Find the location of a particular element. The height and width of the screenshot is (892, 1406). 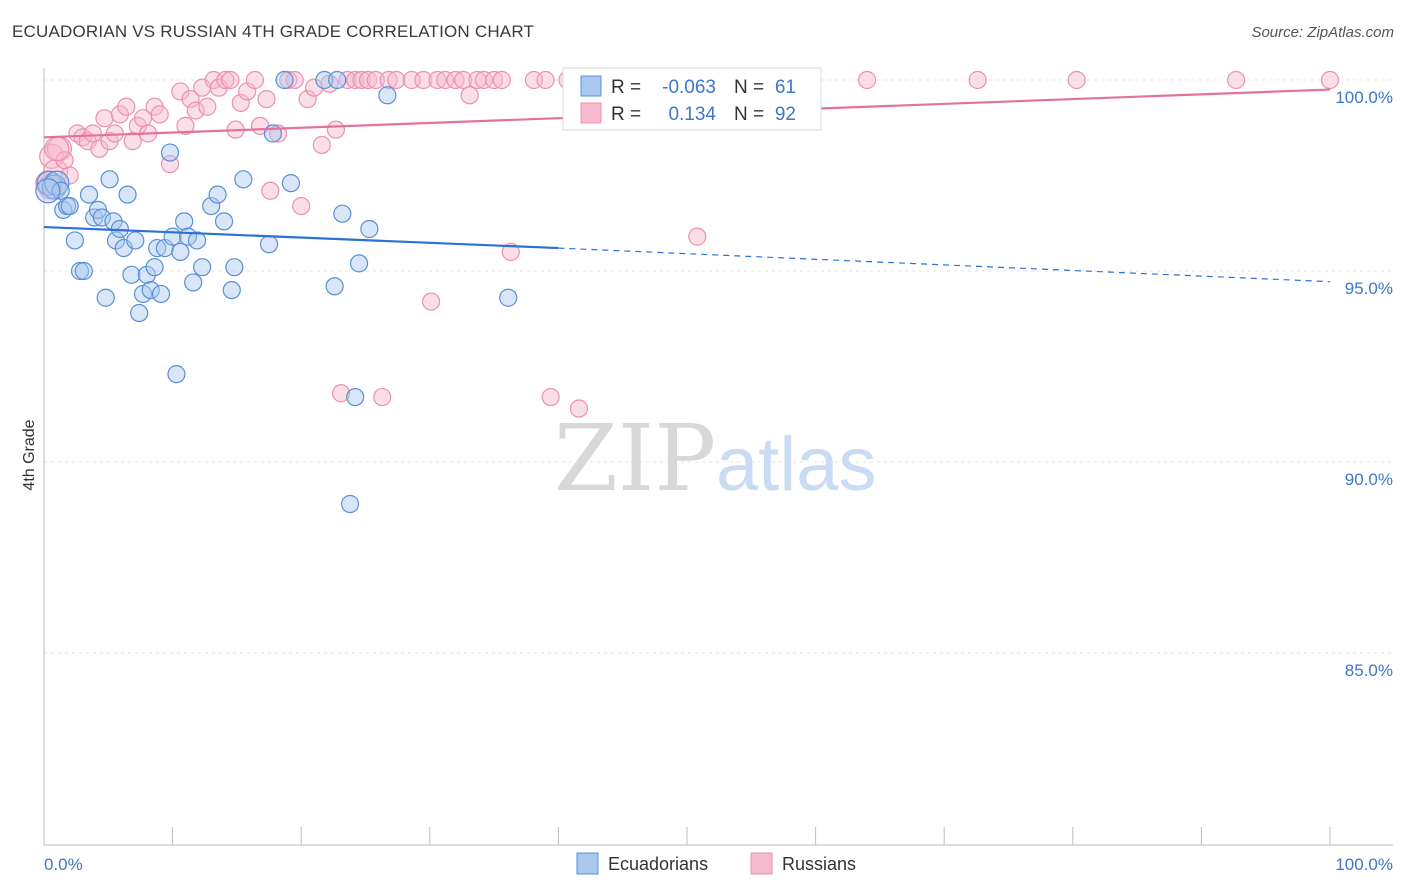

legend-r-value-russians: 0.134 is located at coordinates (692, 114).